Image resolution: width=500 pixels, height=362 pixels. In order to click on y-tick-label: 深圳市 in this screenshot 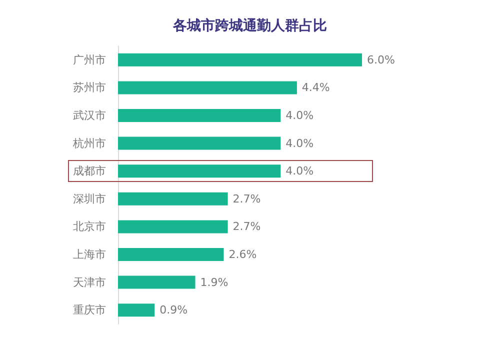, I will do `click(89, 199)`.